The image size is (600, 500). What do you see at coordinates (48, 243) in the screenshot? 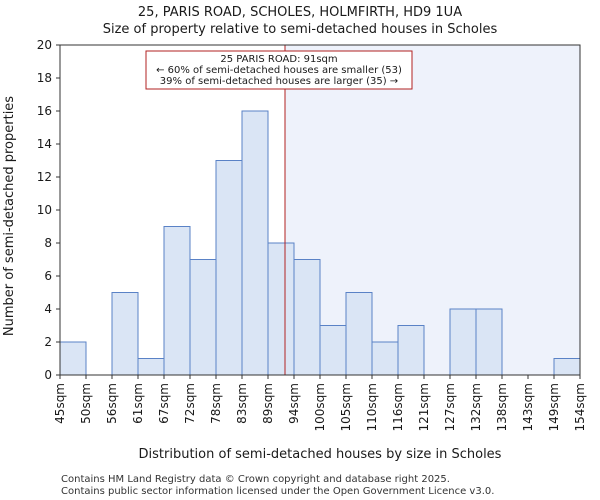
I see `y-tick-label: 8` at bounding box center [48, 243].